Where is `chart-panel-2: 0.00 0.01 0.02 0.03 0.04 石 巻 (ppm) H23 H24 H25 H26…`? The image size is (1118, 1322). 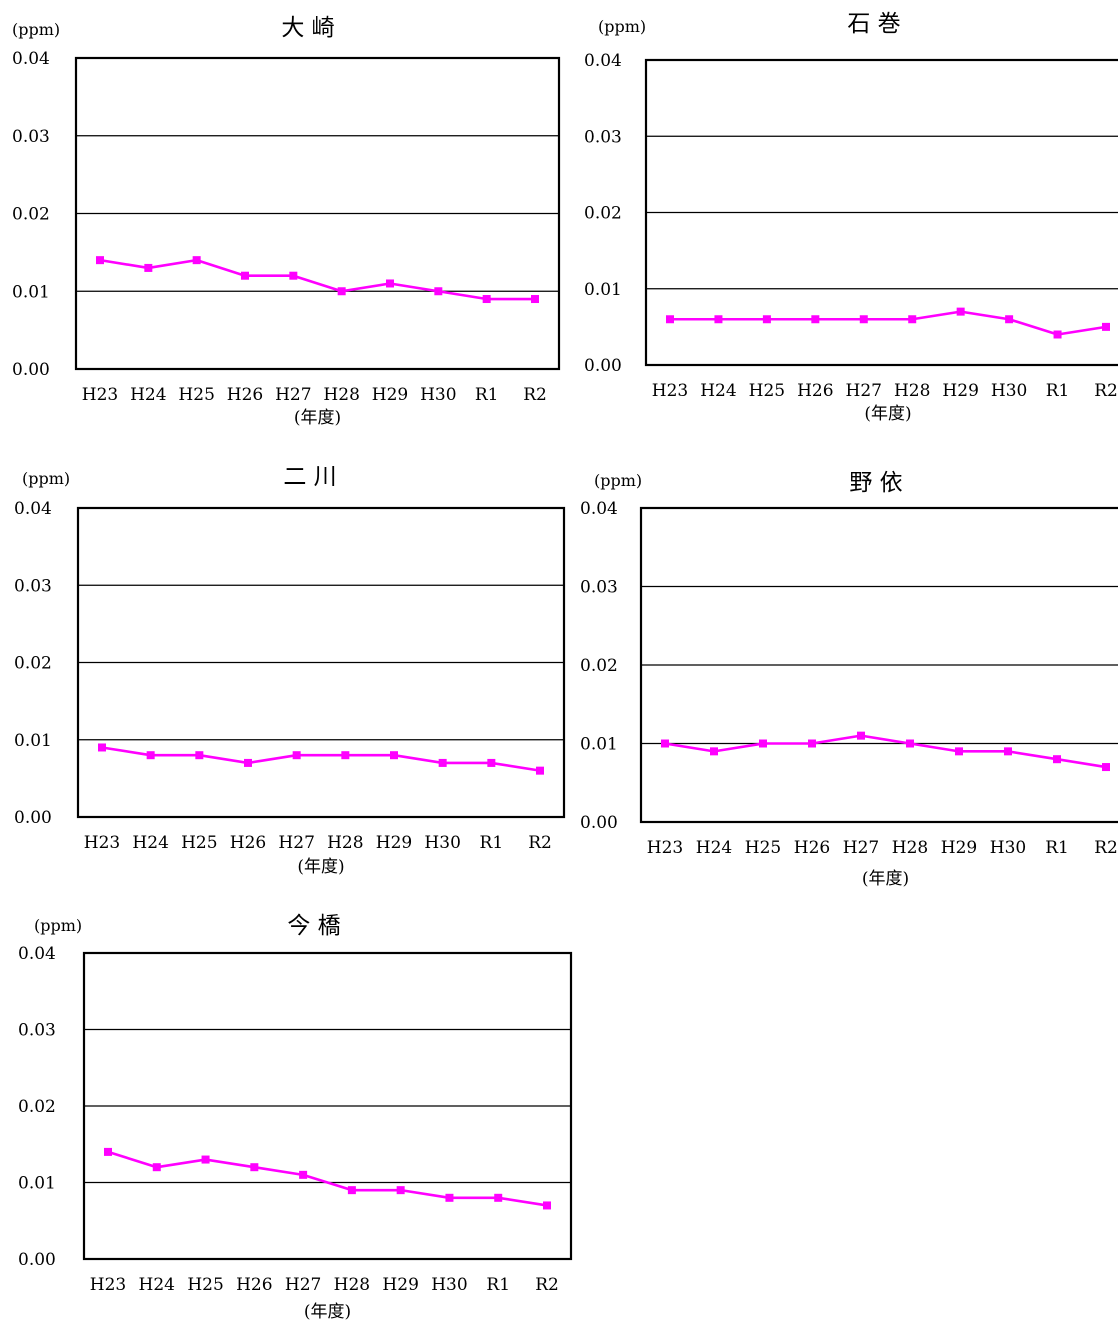 chart-panel-2: 0.00 0.01 0.02 0.03 0.04 石 巻 (ppm) H23 H24 H25 H26… is located at coordinates (851, 217).